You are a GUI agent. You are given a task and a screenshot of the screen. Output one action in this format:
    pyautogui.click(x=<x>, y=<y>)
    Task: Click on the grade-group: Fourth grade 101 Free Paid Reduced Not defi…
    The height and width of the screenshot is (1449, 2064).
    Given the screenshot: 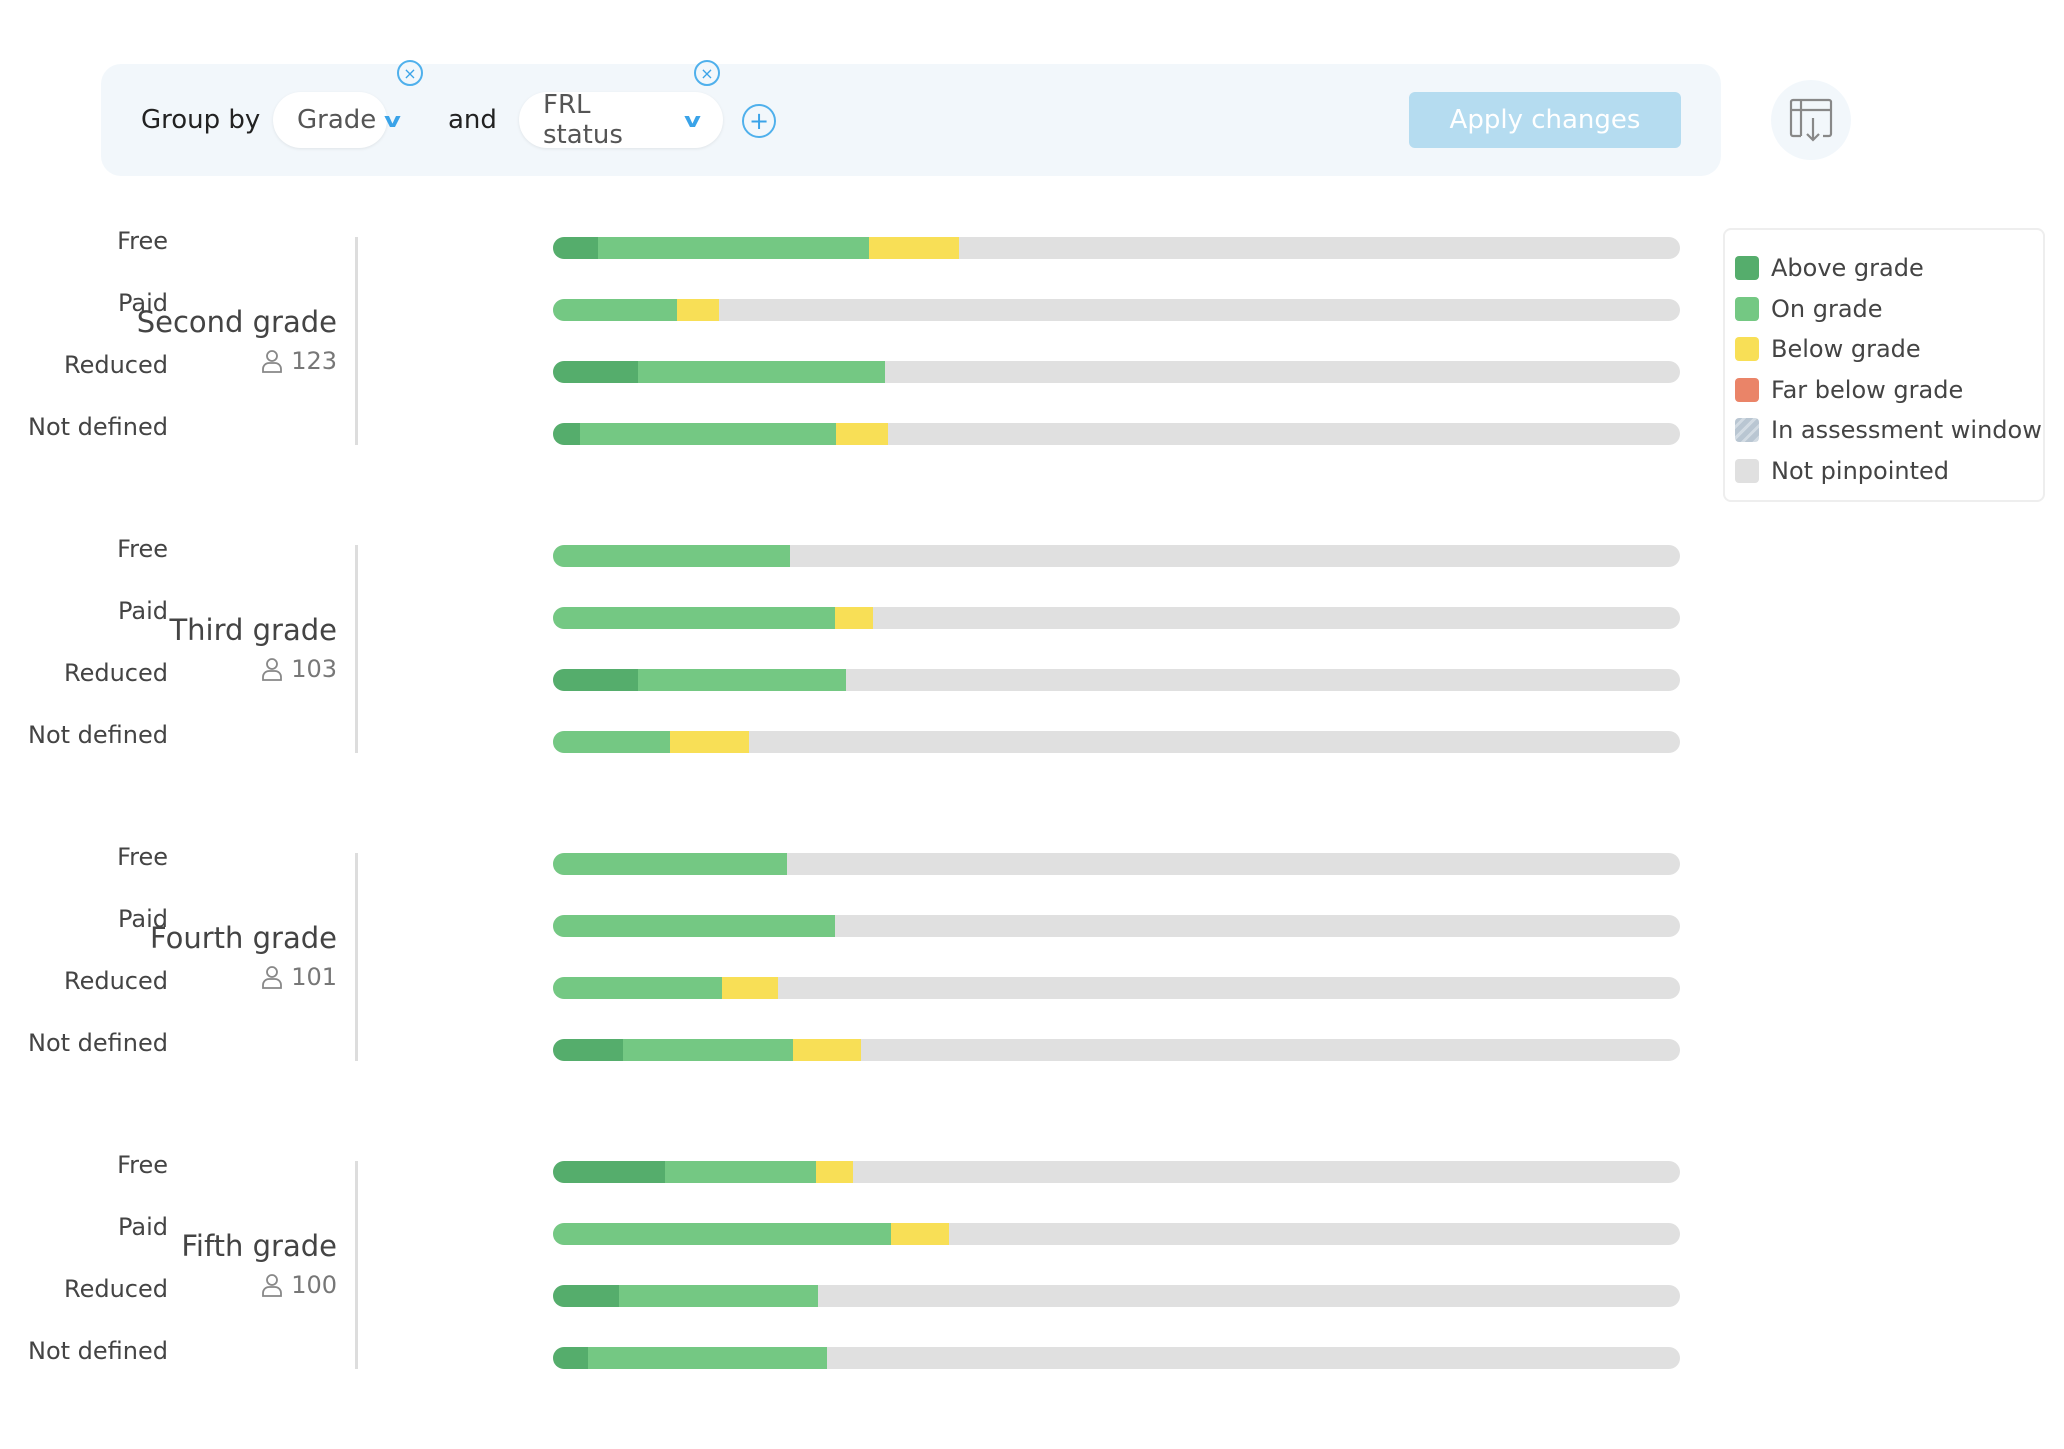 What is the action you would take?
    pyautogui.click(x=850, y=957)
    